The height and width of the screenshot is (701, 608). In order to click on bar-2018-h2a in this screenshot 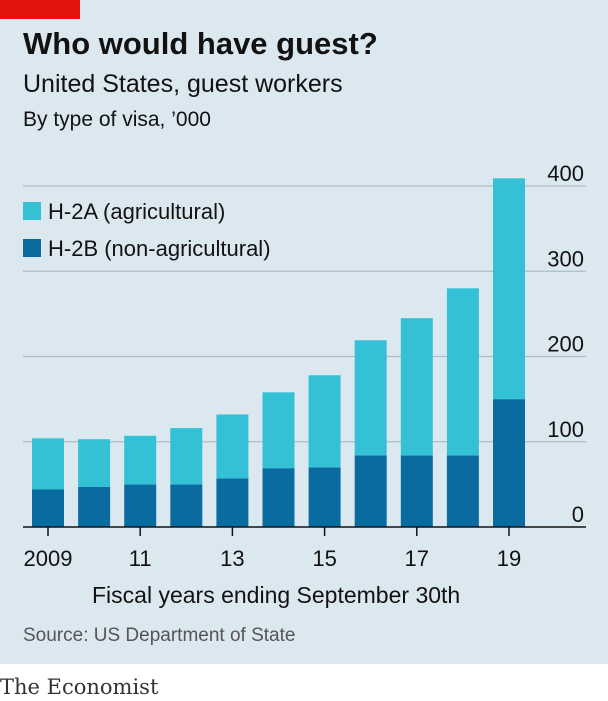, I will do `click(462, 372)`.